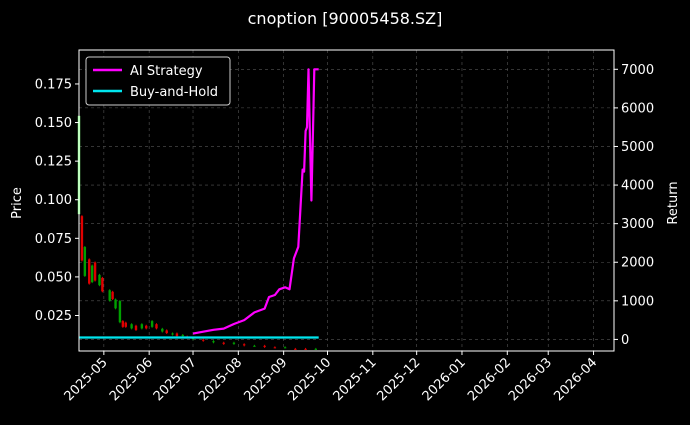 Image resolution: width=690 pixels, height=425 pixels. What do you see at coordinates (53, 123) in the screenshot?
I see `left-tick-label: 0.150` at bounding box center [53, 123].